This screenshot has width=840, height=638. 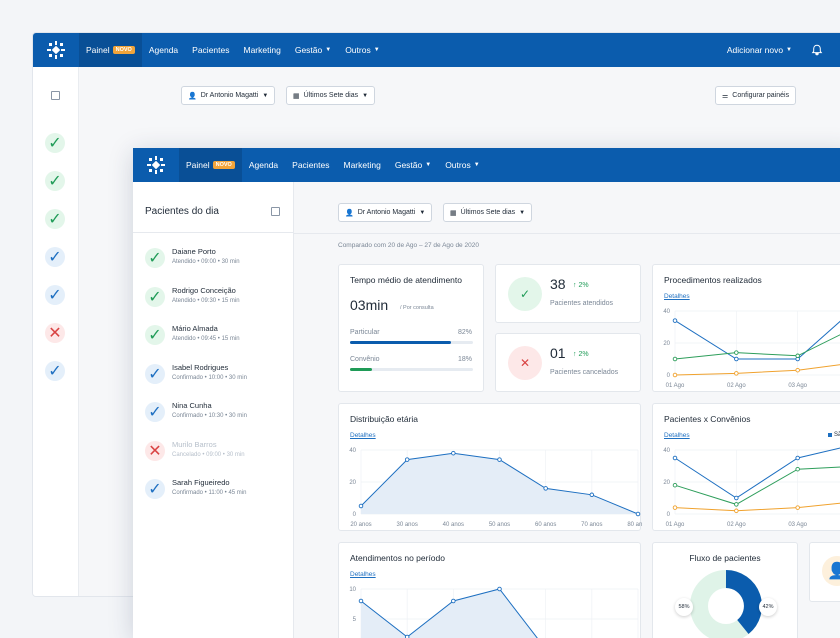 What do you see at coordinates (217, 412) in the screenshot?
I see `patient-item: ✓ Nina Cunha Confirmado • 10:30 • 30 min` at bounding box center [217, 412].